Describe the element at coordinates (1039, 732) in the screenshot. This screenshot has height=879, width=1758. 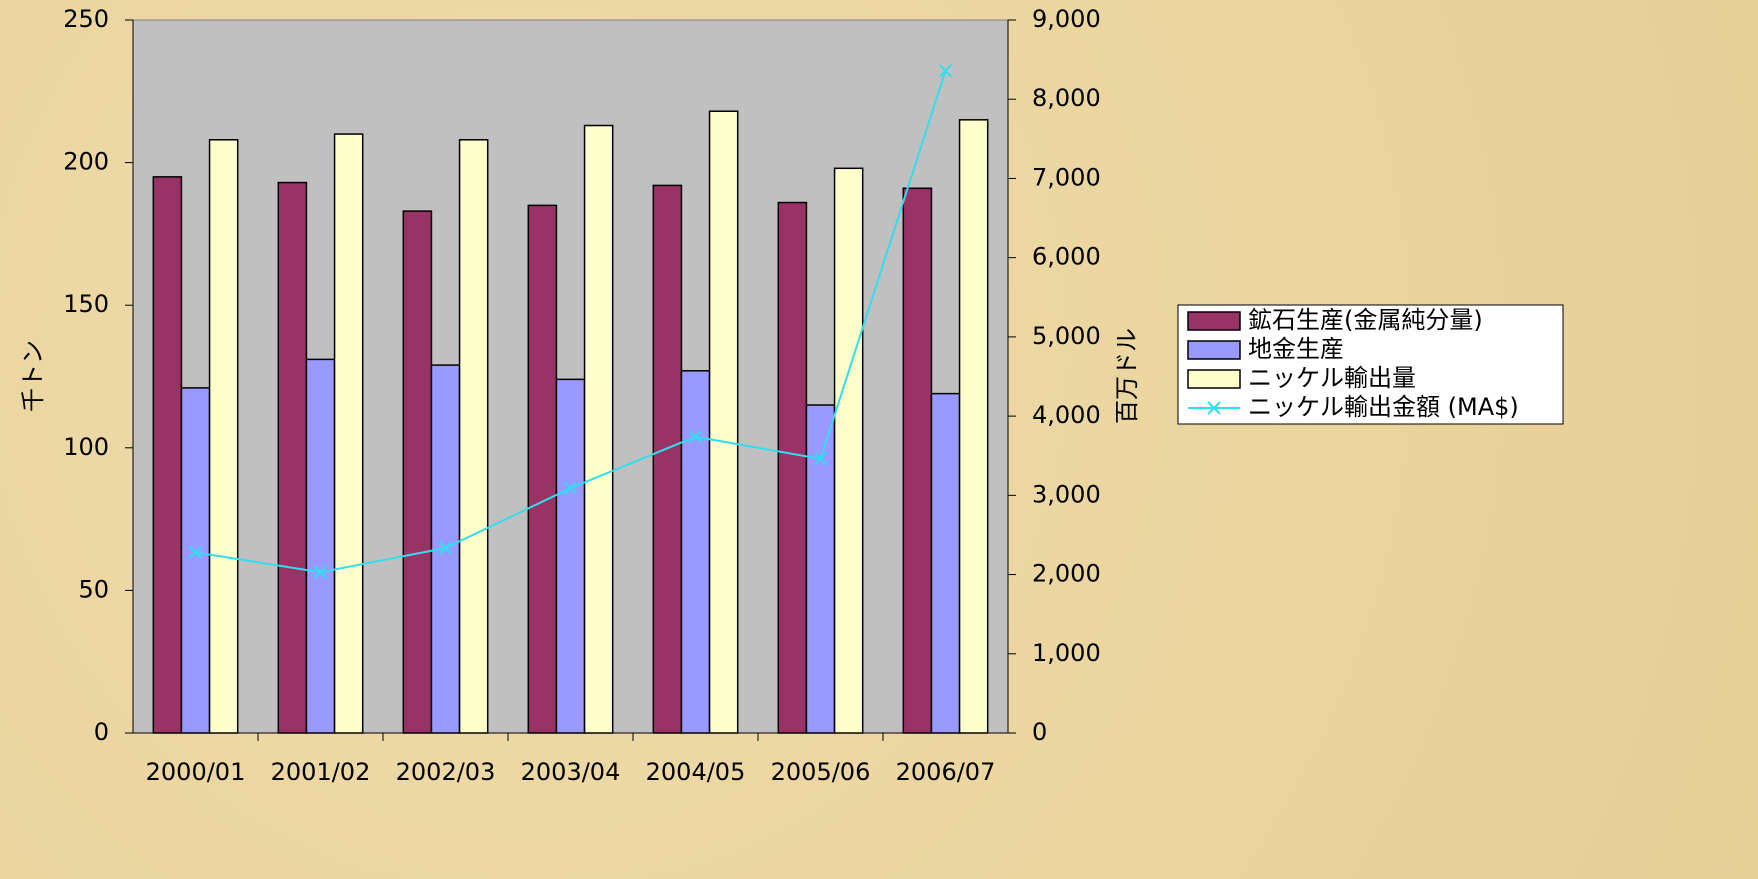
I see `y2-tick-label: 0` at that location.